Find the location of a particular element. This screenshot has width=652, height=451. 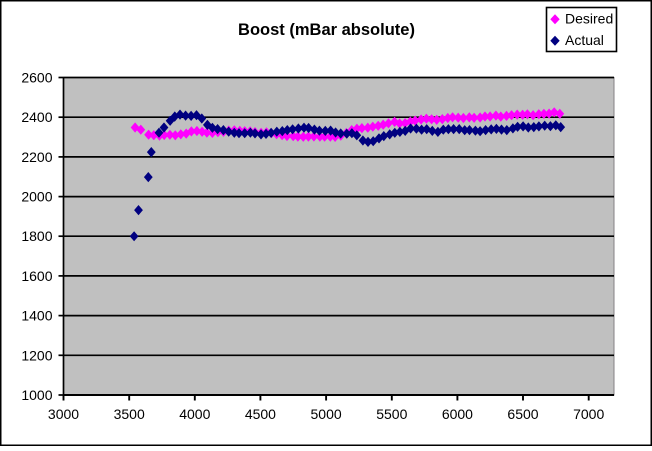

svg-text: 3000 is located at coordinates (63, 414).